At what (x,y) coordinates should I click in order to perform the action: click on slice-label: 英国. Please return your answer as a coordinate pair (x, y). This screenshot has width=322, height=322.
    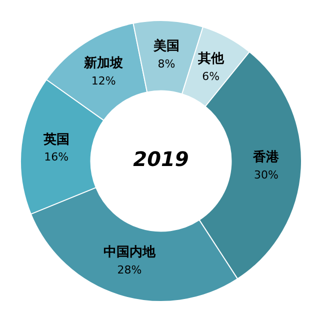
    Looking at the image, I should click on (56, 140).